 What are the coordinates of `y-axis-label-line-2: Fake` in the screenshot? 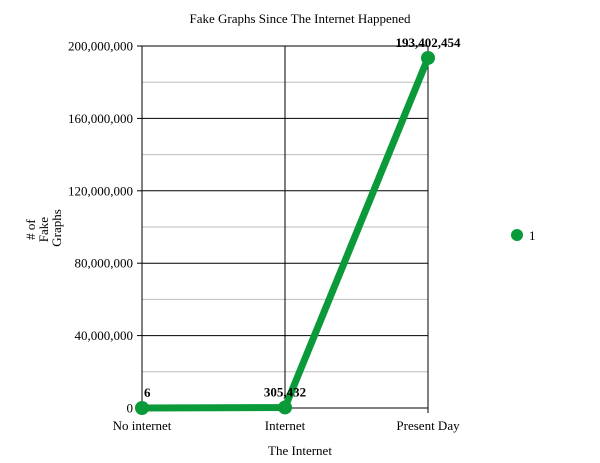 It's located at (43, 230).